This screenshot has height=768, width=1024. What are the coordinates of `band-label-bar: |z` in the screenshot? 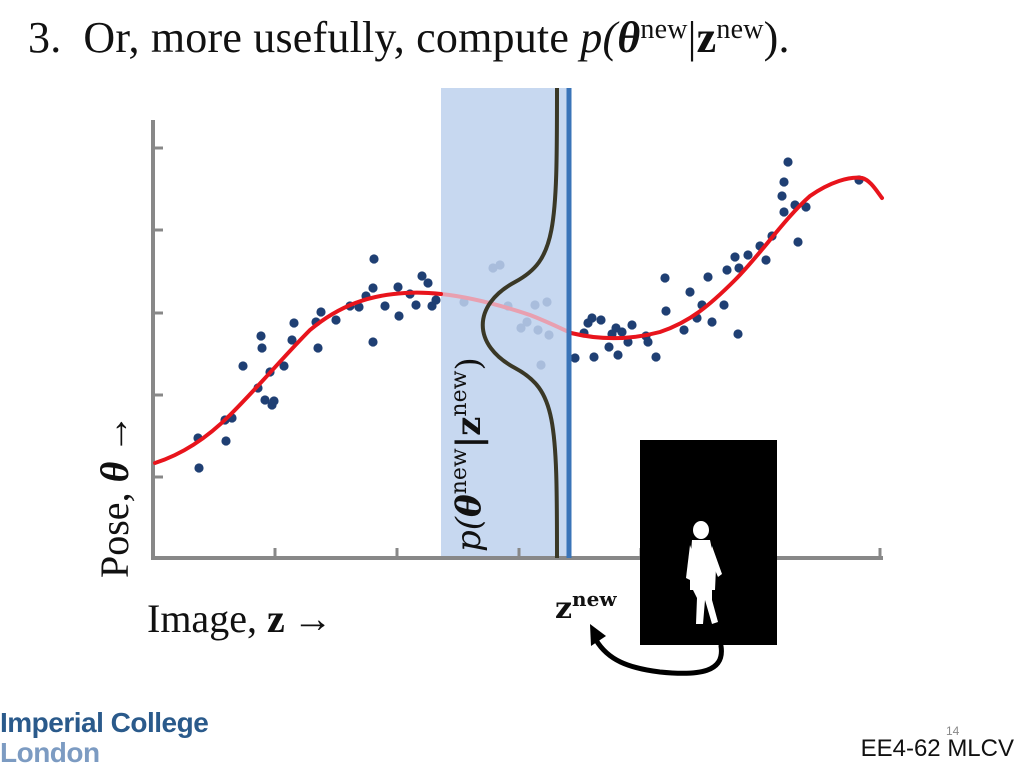 It's located at (469, 433).